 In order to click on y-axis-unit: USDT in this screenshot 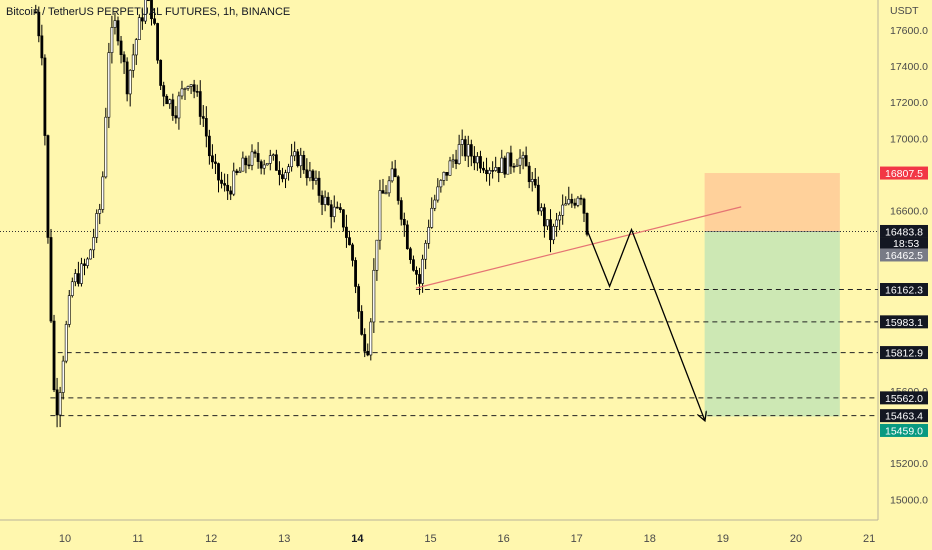, I will do `click(904, 11)`.